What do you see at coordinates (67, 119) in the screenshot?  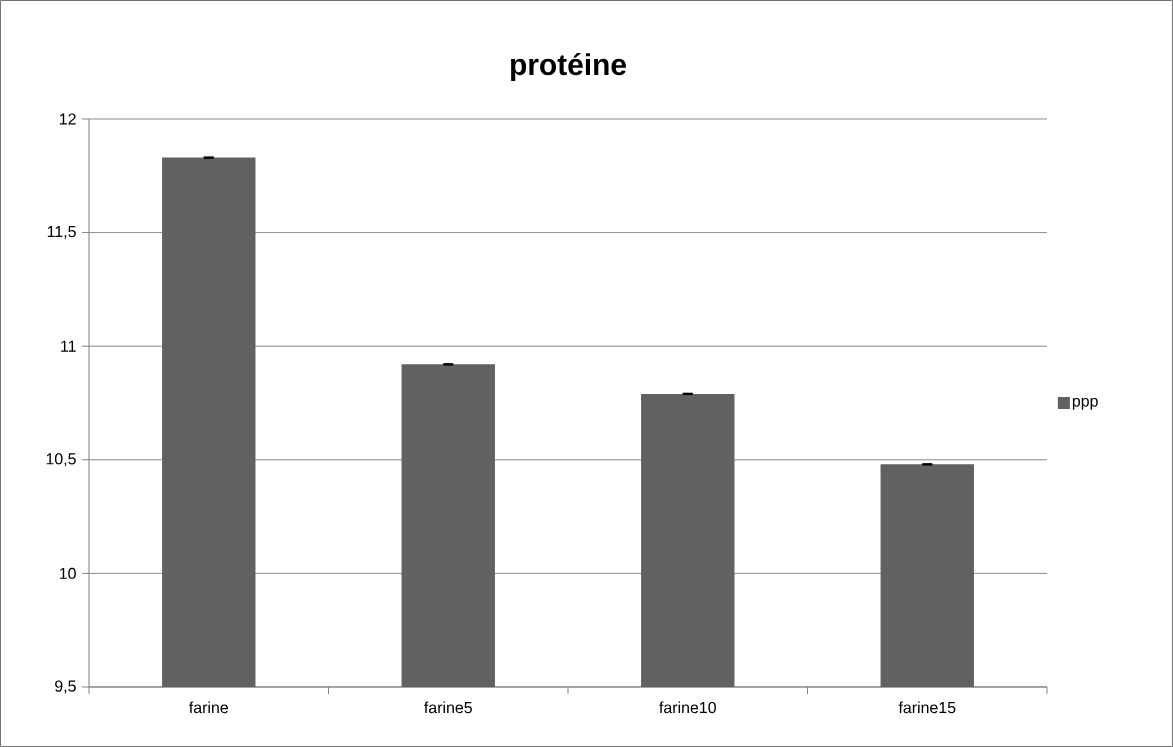 I see `y-tick-label: 12` at bounding box center [67, 119].